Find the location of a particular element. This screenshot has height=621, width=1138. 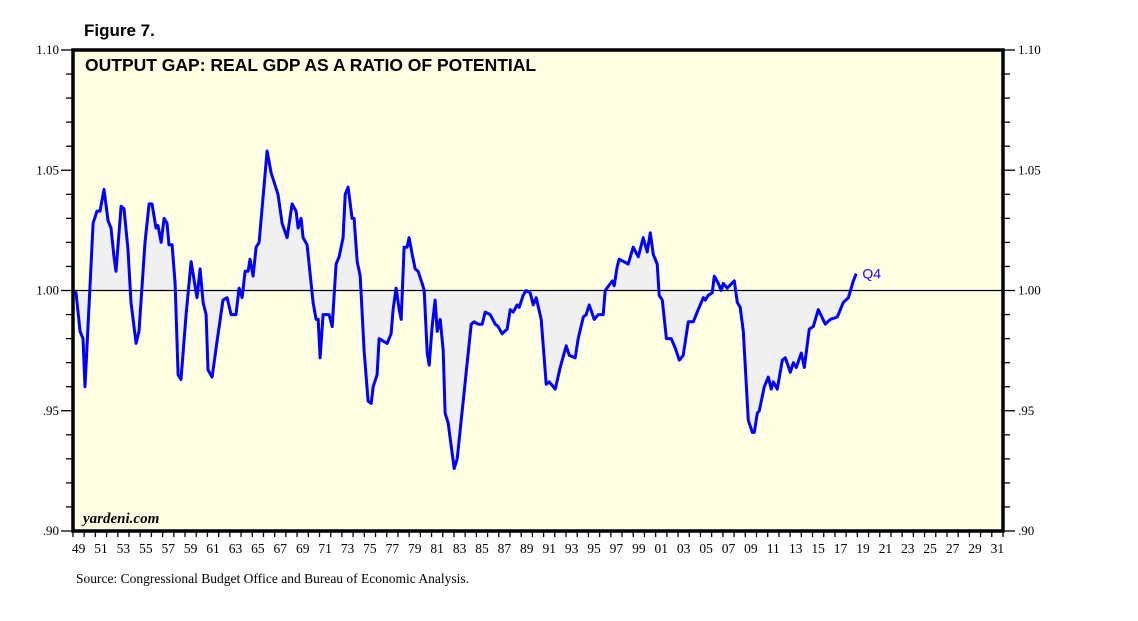

figure-label: Figure 7. is located at coordinates (119, 30).